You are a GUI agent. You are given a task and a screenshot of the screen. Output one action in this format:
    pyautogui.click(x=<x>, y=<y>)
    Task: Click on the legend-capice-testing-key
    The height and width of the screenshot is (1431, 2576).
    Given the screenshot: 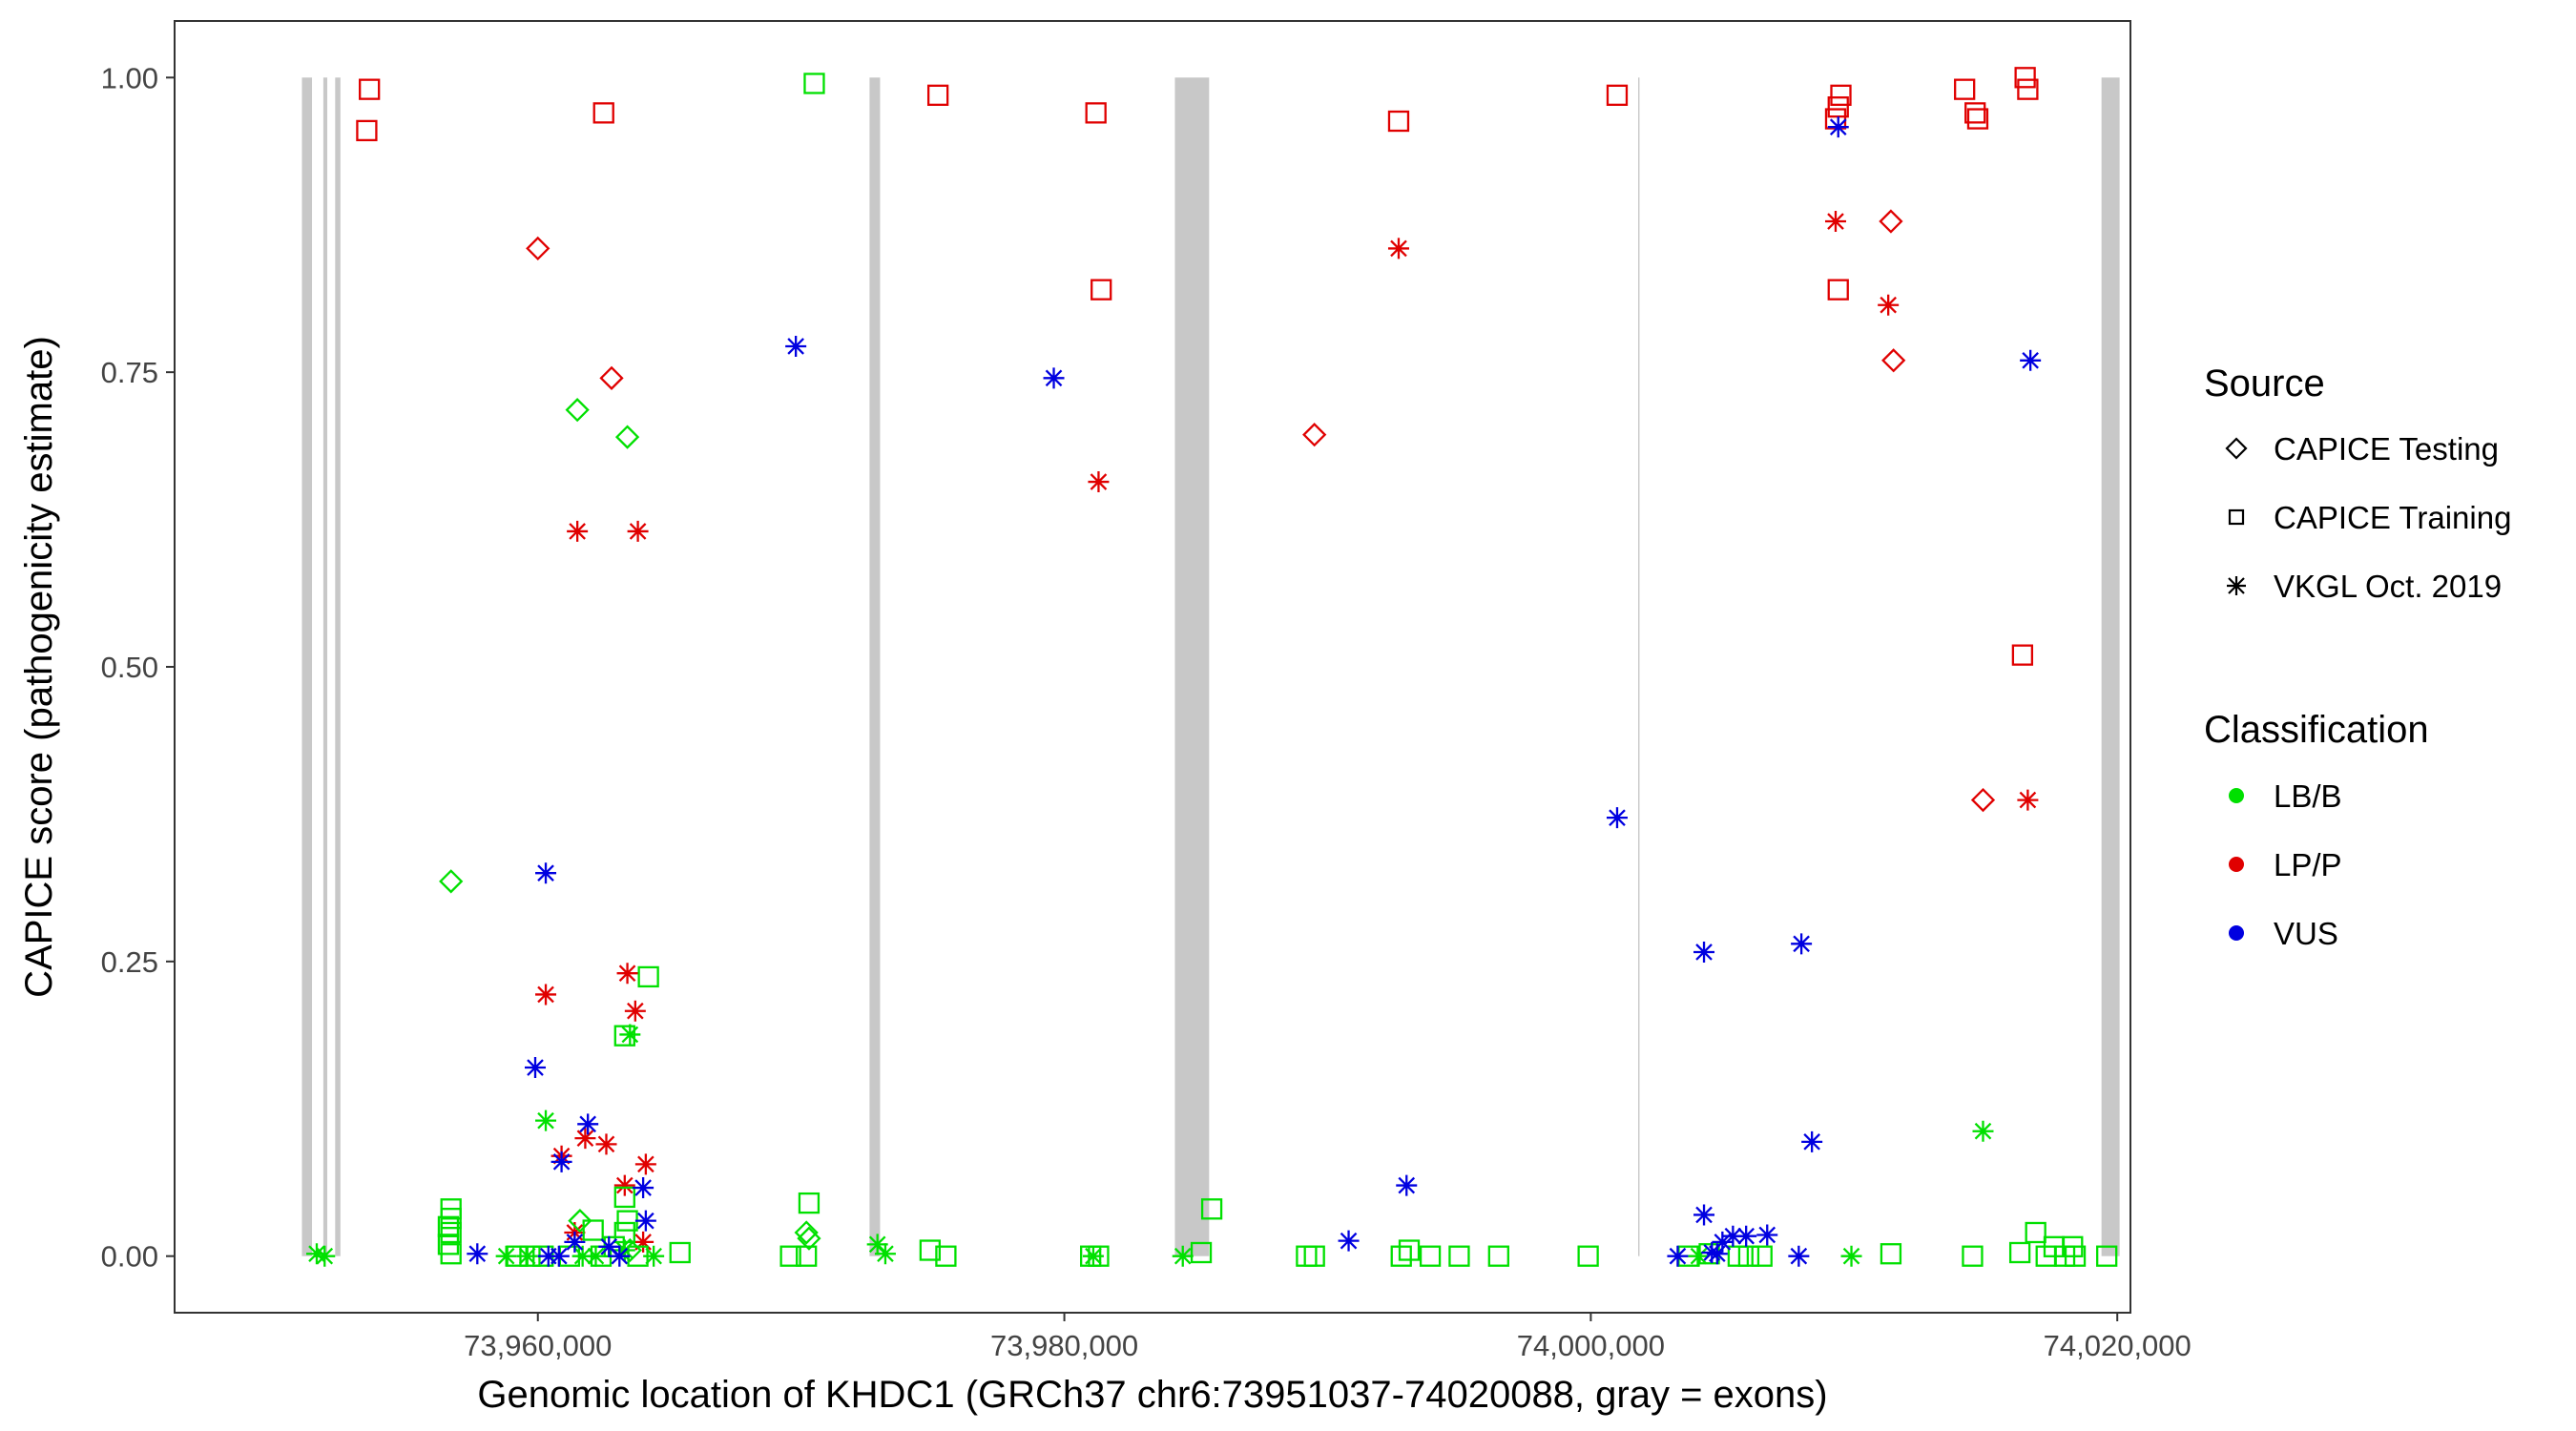 What is the action you would take?
    pyautogui.click(x=2236, y=448)
    